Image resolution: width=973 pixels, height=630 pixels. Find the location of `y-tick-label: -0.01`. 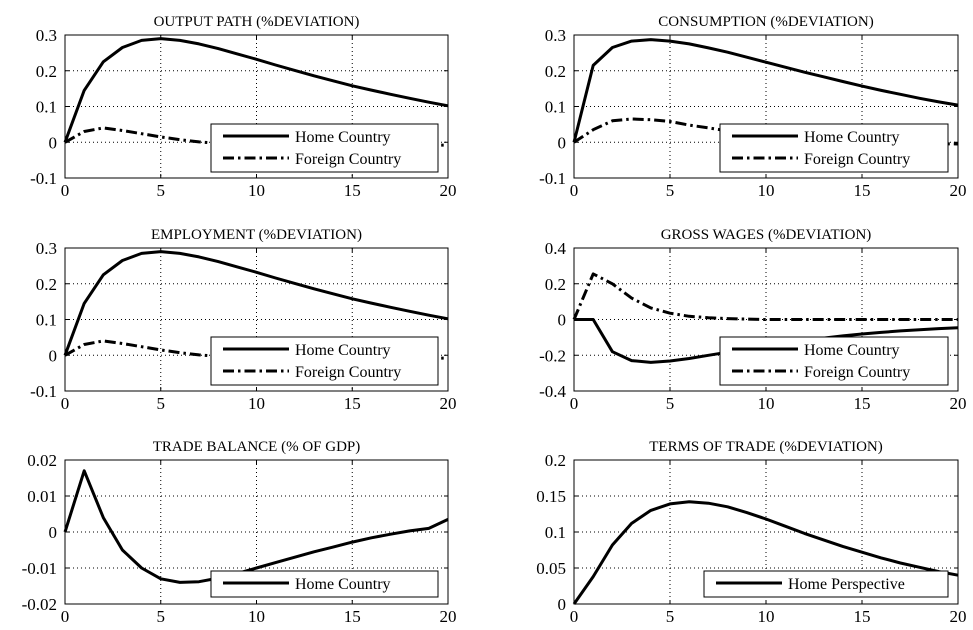

y-tick-label: -0.01 is located at coordinates (39, 568).